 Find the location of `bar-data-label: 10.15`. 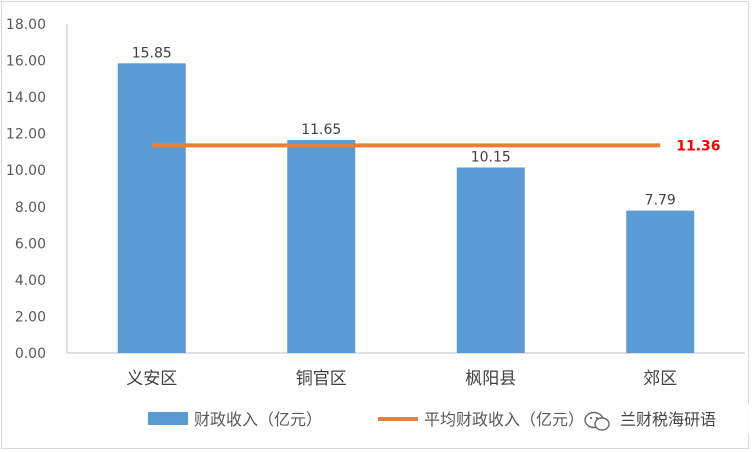

bar-data-label: 10.15 is located at coordinates (491, 157).